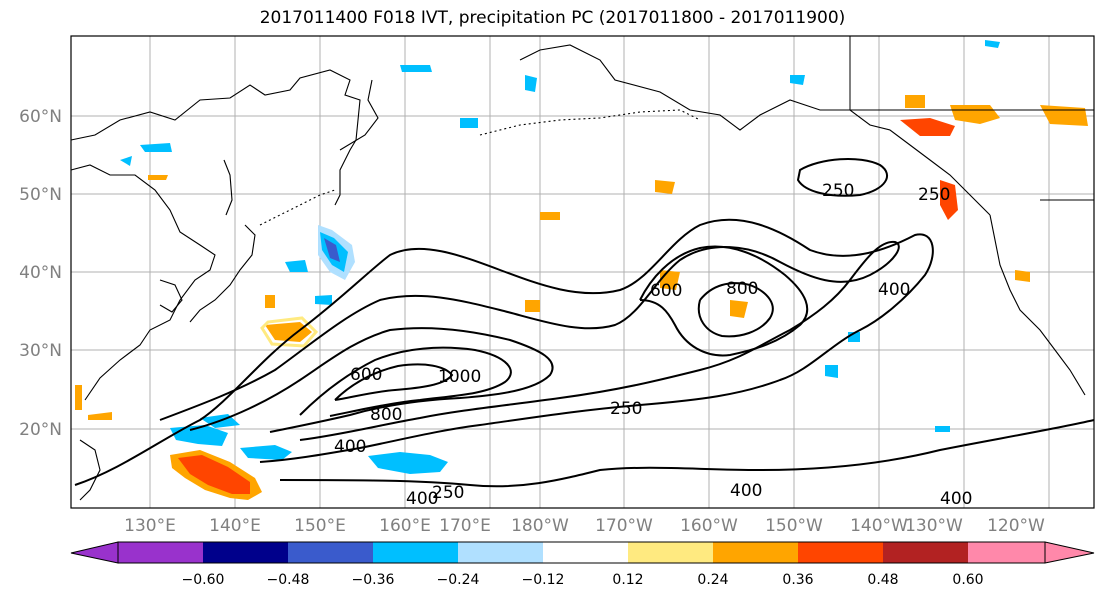 The width and height of the screenshot is (1105, 601). Describe the element at coordinates (755, 130) in the screenshot. I see `coastline-alaska` at that location.